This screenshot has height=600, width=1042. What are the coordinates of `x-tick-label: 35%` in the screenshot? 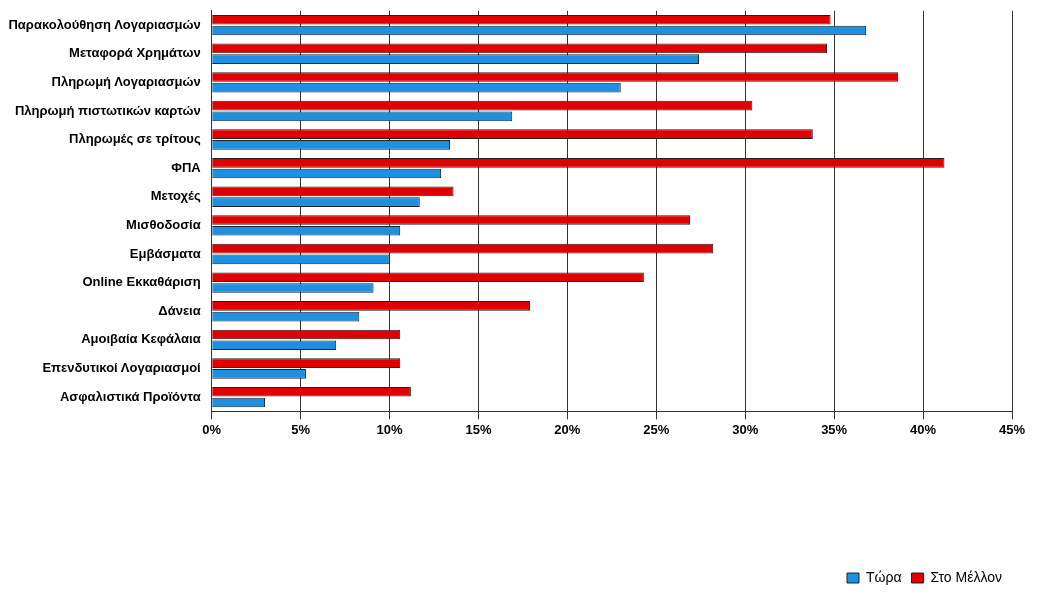 It's located at (834, 429).